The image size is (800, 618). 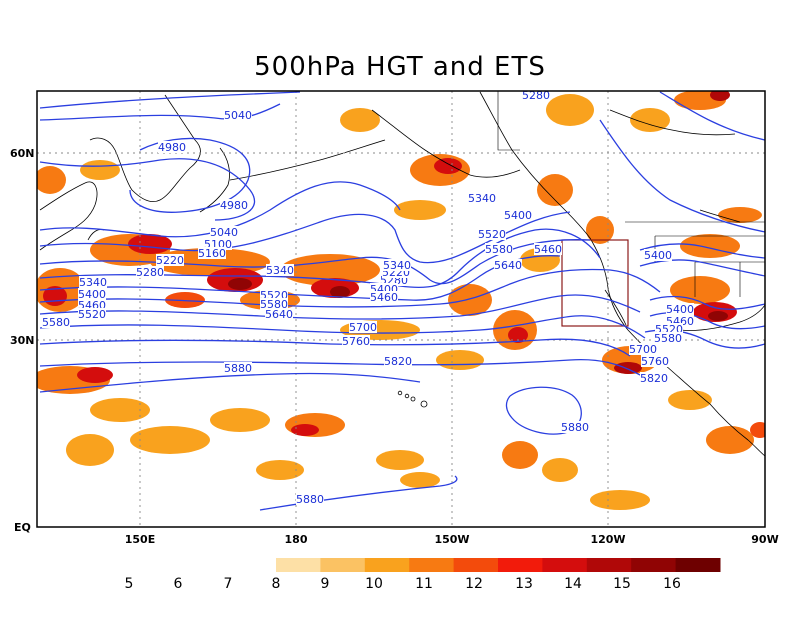 I want to click on contour-label: 5160, so click(x=212, y=253).